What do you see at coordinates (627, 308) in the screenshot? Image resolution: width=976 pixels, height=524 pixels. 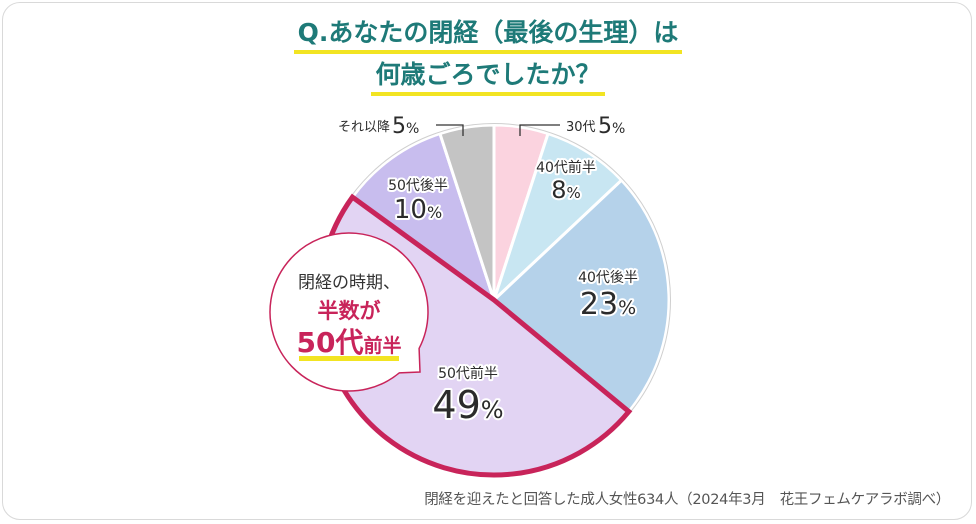 I see `slice-value-2-unit: %` at bounding box center [627, 308].